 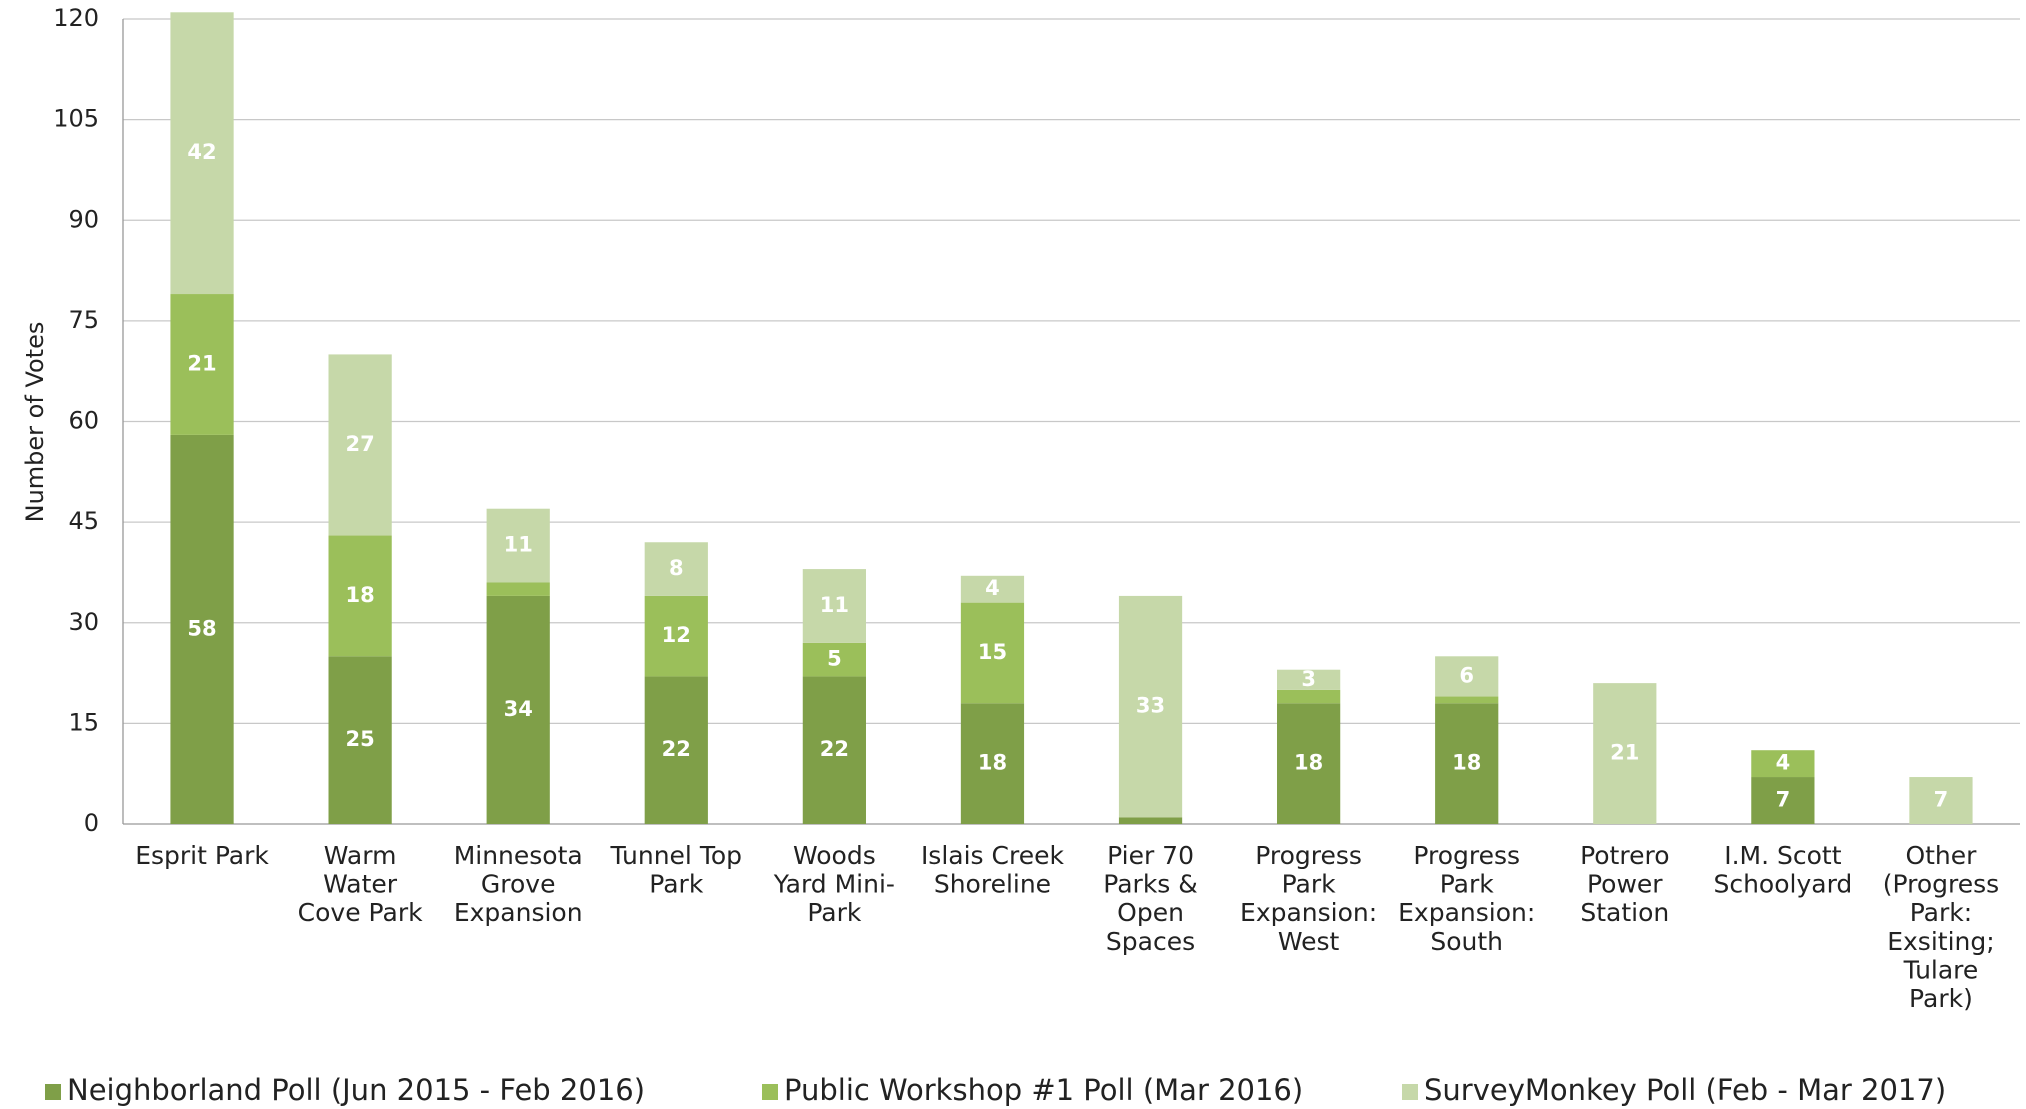 I want to click on legend-label: SurveyMonkey Poll (Feb - Mar 2017), so click(x=1685, y=1090).